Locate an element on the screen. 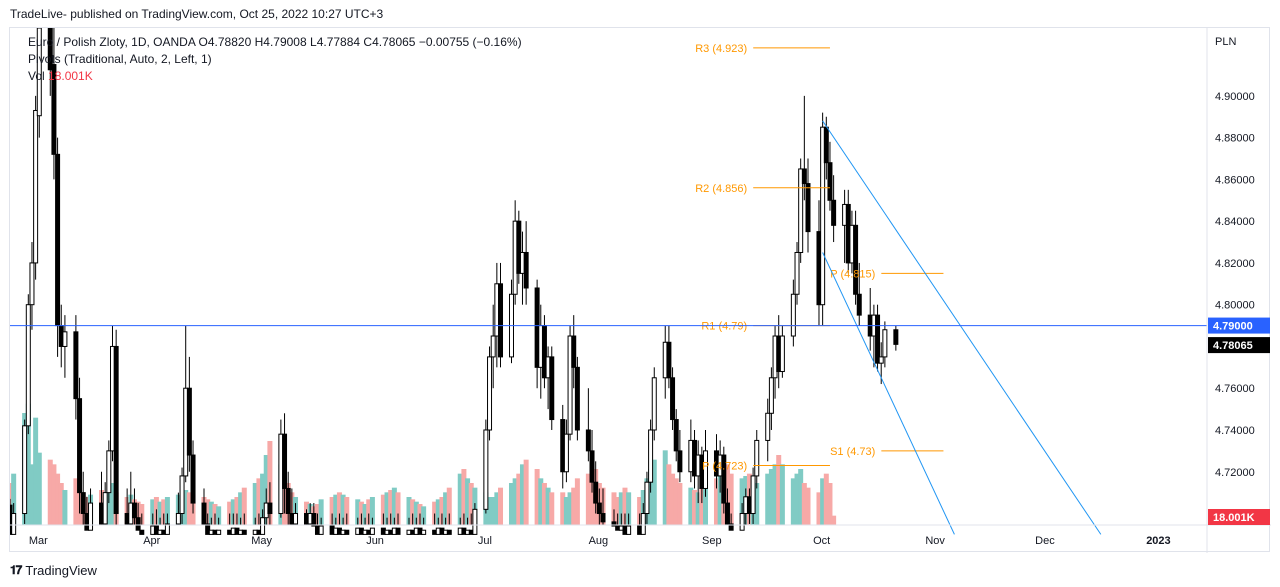 Image resolution: width=1280 pixels, height=587 pixels. y-tick-label: 4.72000 is located at coordinates (1235, 473).